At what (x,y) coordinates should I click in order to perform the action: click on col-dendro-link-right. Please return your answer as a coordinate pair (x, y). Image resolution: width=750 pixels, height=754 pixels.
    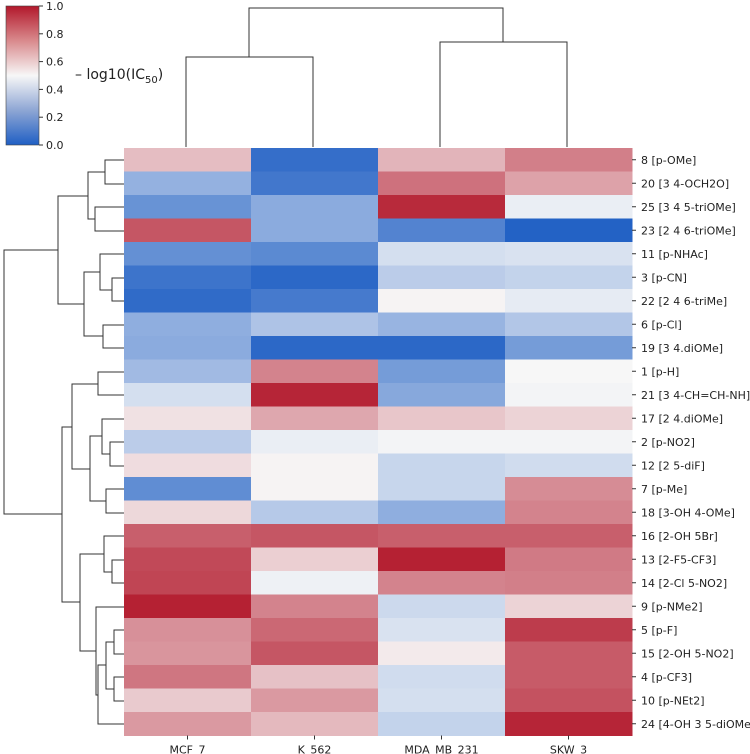
    Looking at the image, I should click on (503, 94).